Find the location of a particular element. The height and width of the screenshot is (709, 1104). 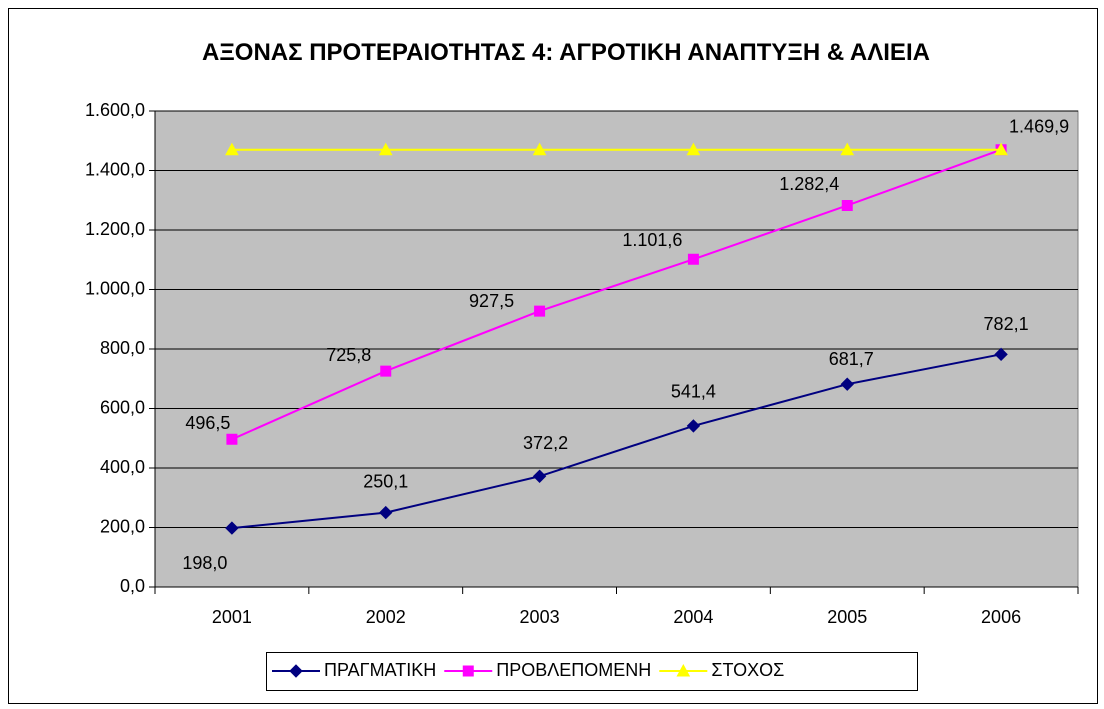

y-tick-label: 1.600,0 is located at coordinates (115, 110).